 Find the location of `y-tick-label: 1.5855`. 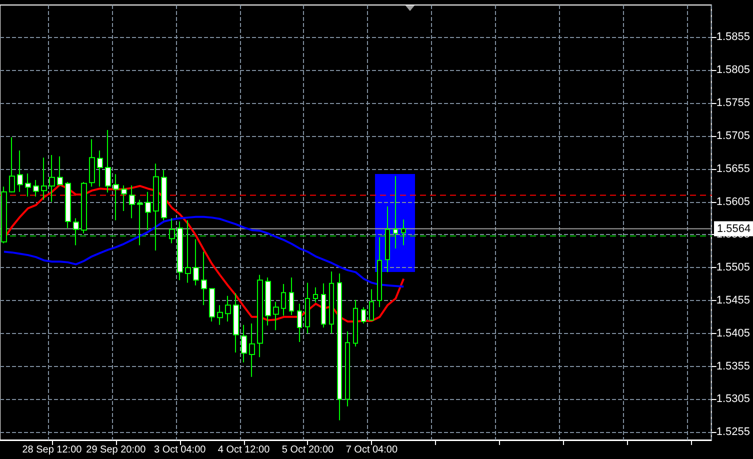

y-tick-label: 1.5855 is located at coordinates (733, 37).